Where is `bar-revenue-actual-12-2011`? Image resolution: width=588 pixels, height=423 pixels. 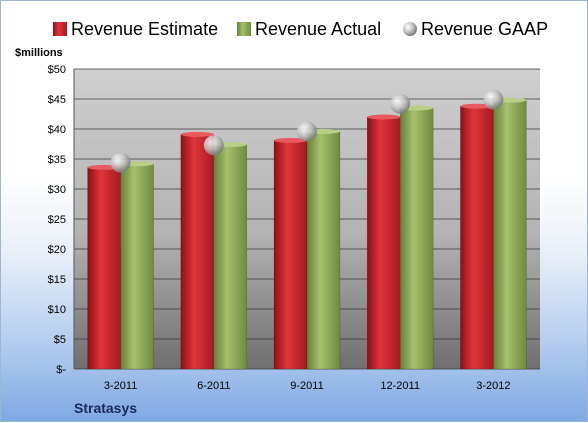
bar-revenue-actual-12-2011 is located at coordinates (416, 238).